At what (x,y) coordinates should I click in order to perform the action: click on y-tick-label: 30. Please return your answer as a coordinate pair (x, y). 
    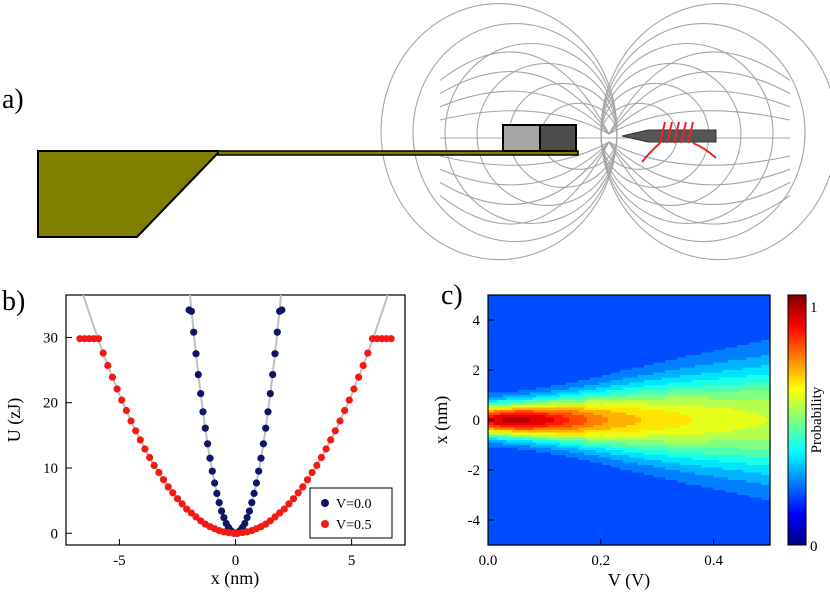
    Looking at the image, I should click on (50, 338).